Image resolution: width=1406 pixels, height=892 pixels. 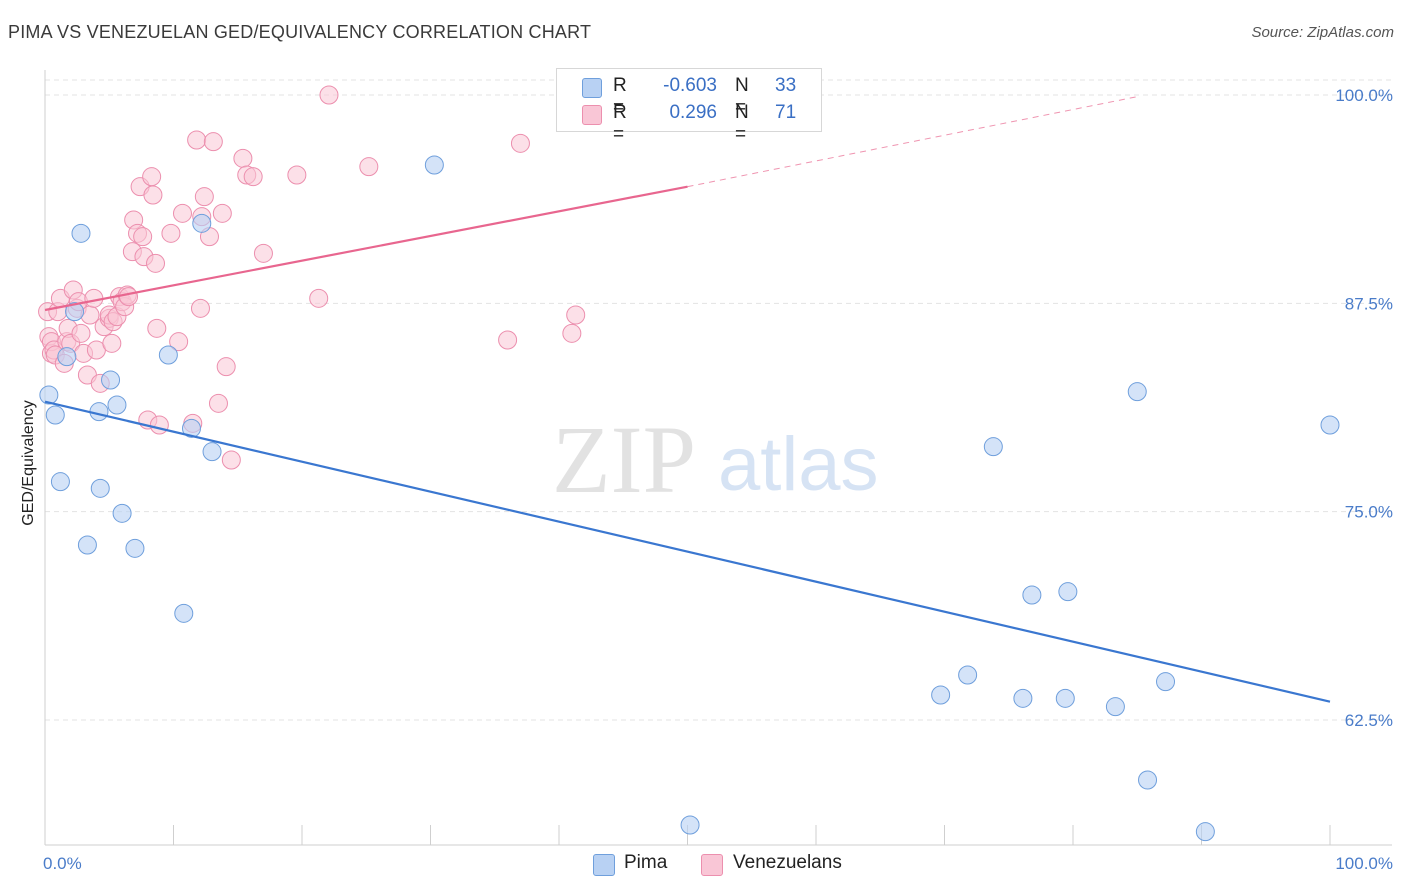 What do you see at coordinates (786, 85) in the screenshot?
I see `n-value: 33` at bounding box center [786, 85].